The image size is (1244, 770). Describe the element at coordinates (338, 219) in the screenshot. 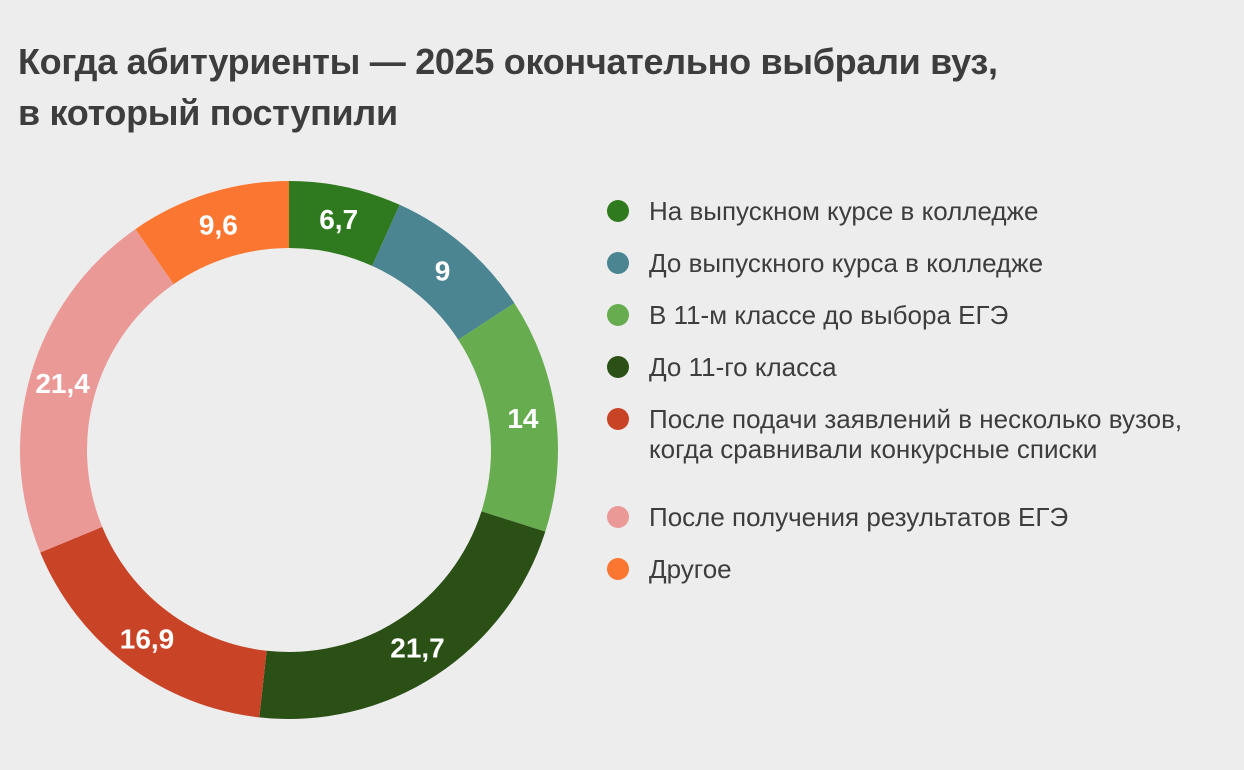

I see `segment-value-label-0: 6,7` at that location.